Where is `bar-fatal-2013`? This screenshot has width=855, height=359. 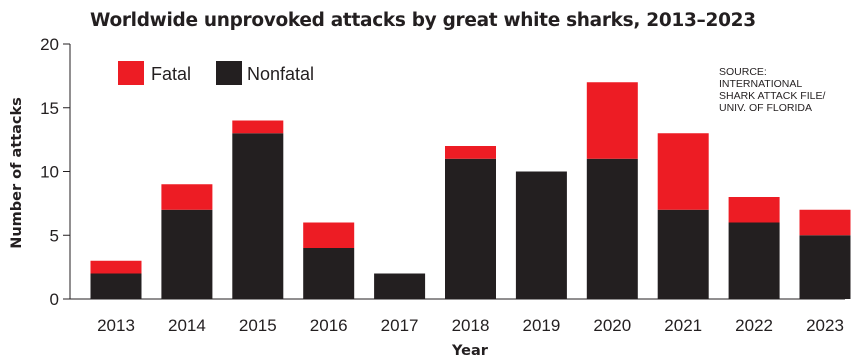 bar-fatal-2013 is located at coordinates (116, 267).